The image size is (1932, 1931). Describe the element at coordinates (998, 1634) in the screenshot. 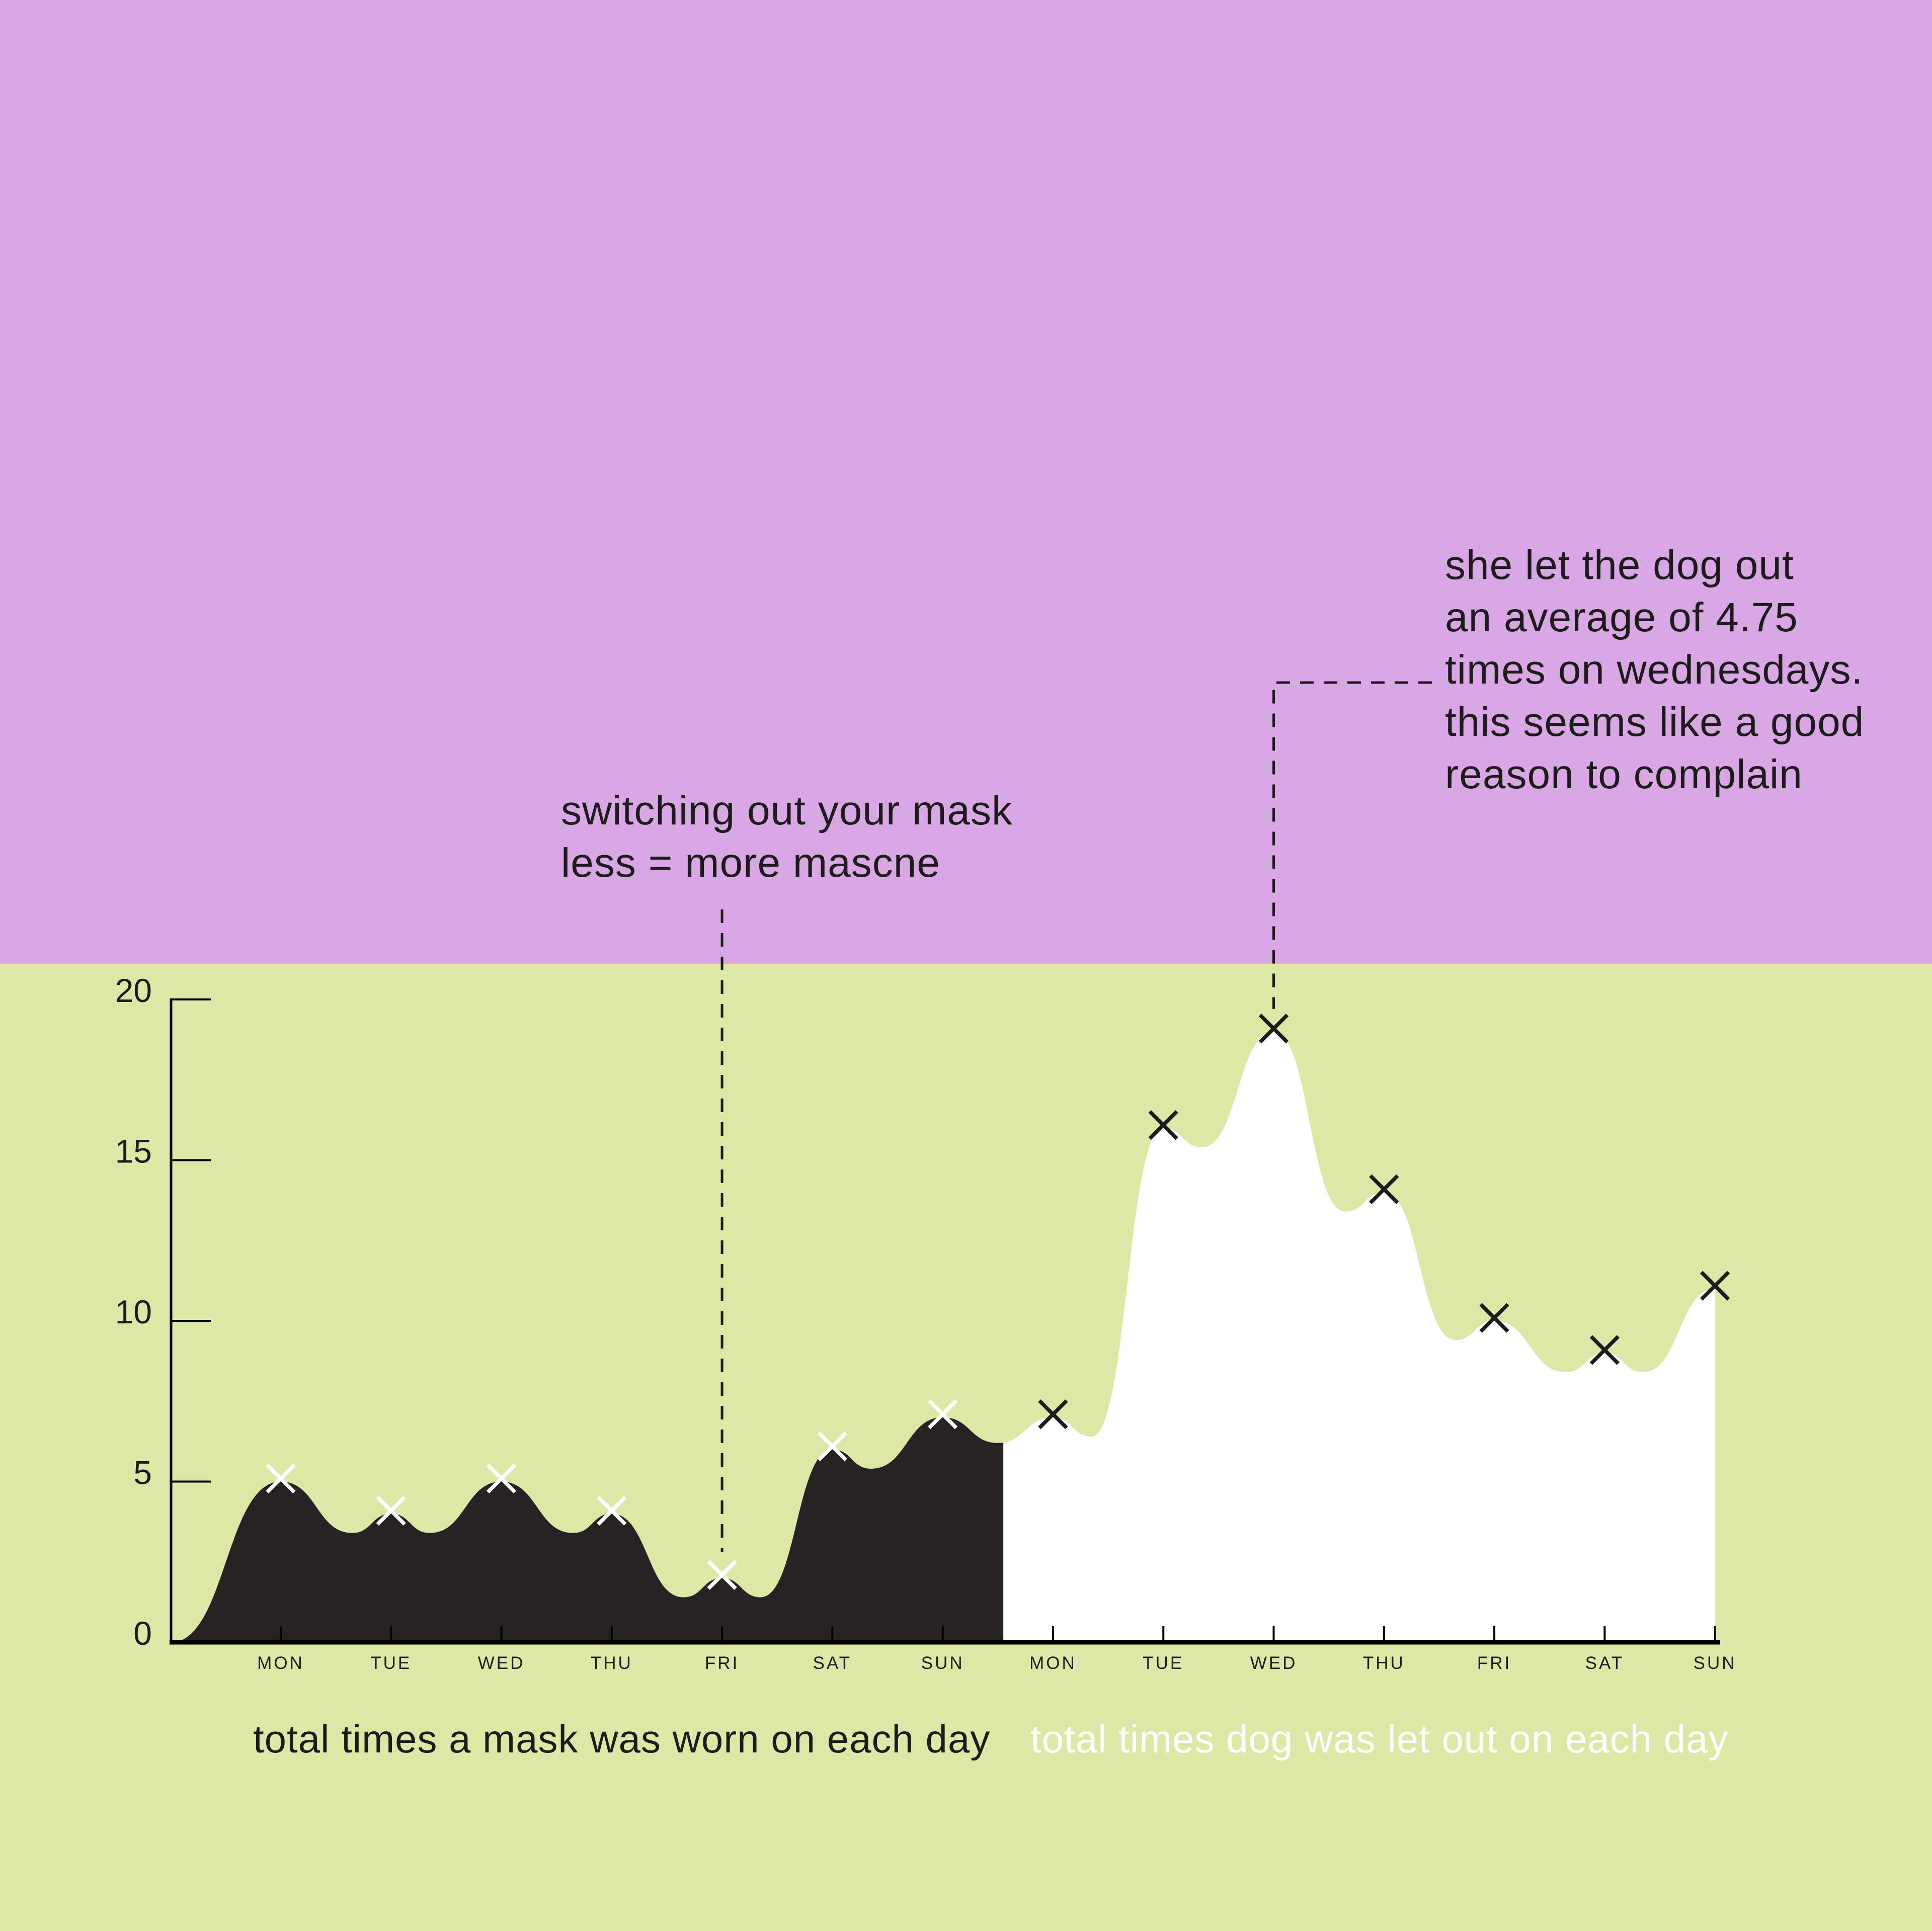

I see `x-axis-ticks` at that location.